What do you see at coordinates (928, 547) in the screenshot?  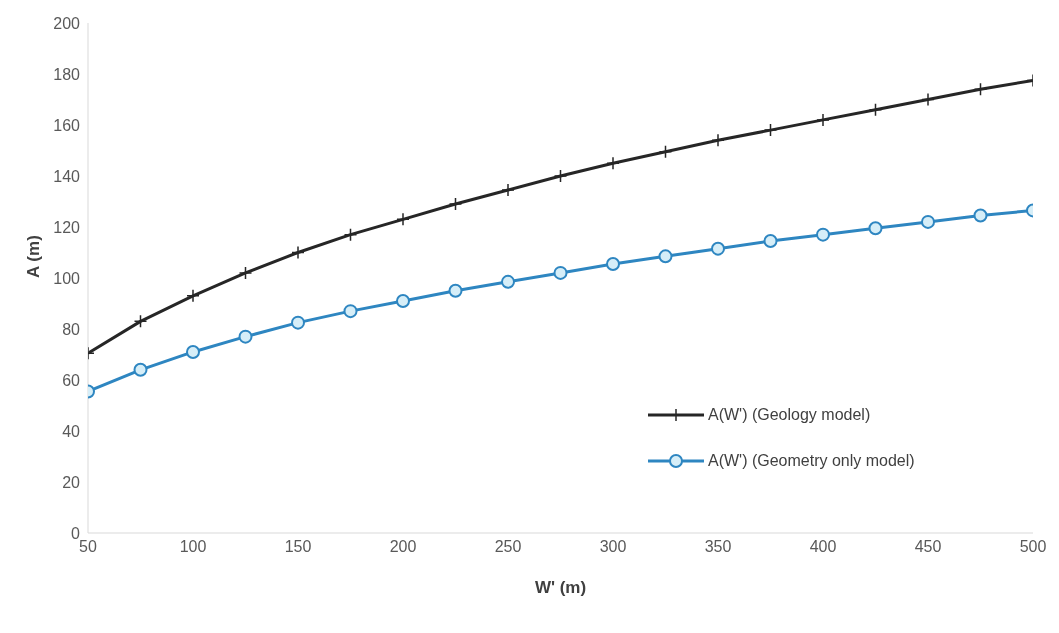 I see `x-tick-label: 450` at bounding box center [928, 547].